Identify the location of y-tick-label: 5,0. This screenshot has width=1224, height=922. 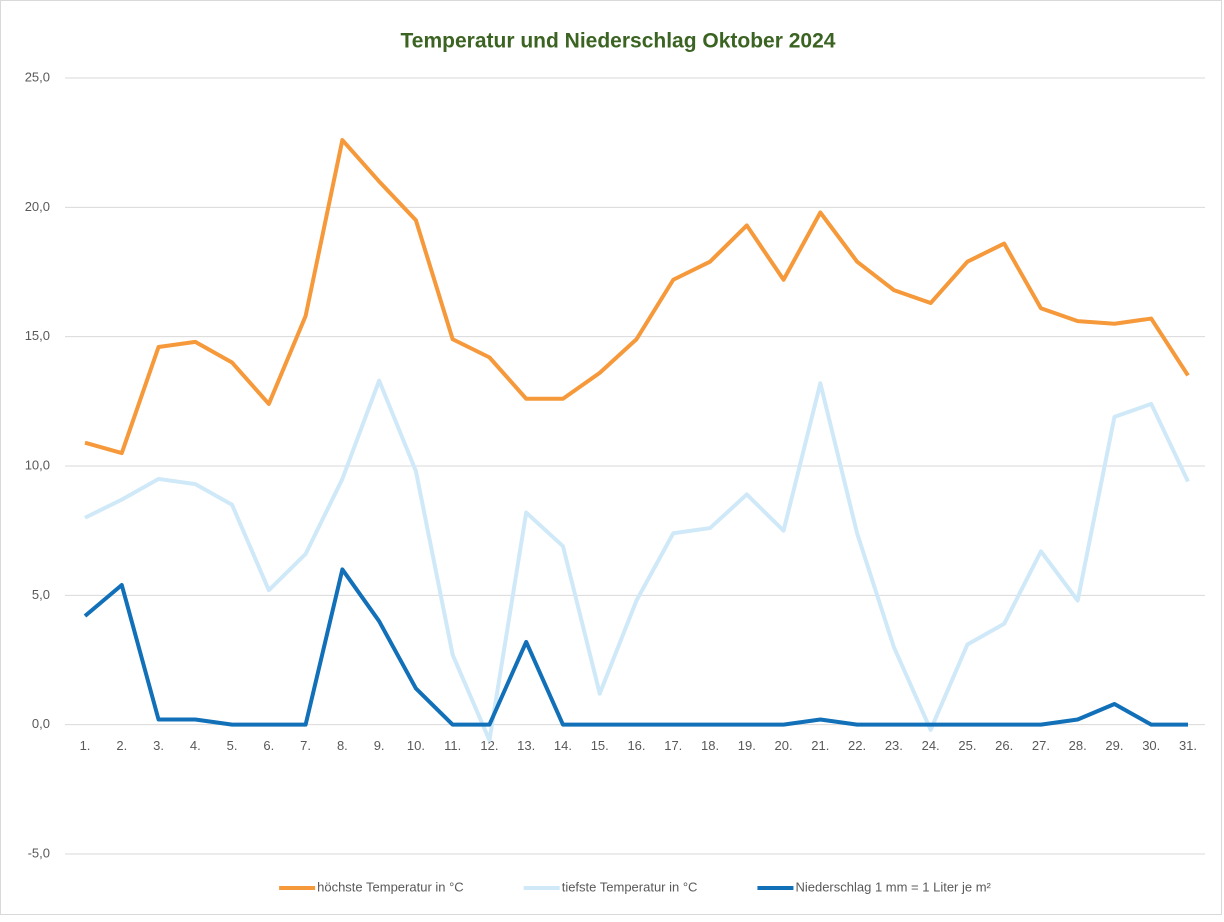
(41, 594).